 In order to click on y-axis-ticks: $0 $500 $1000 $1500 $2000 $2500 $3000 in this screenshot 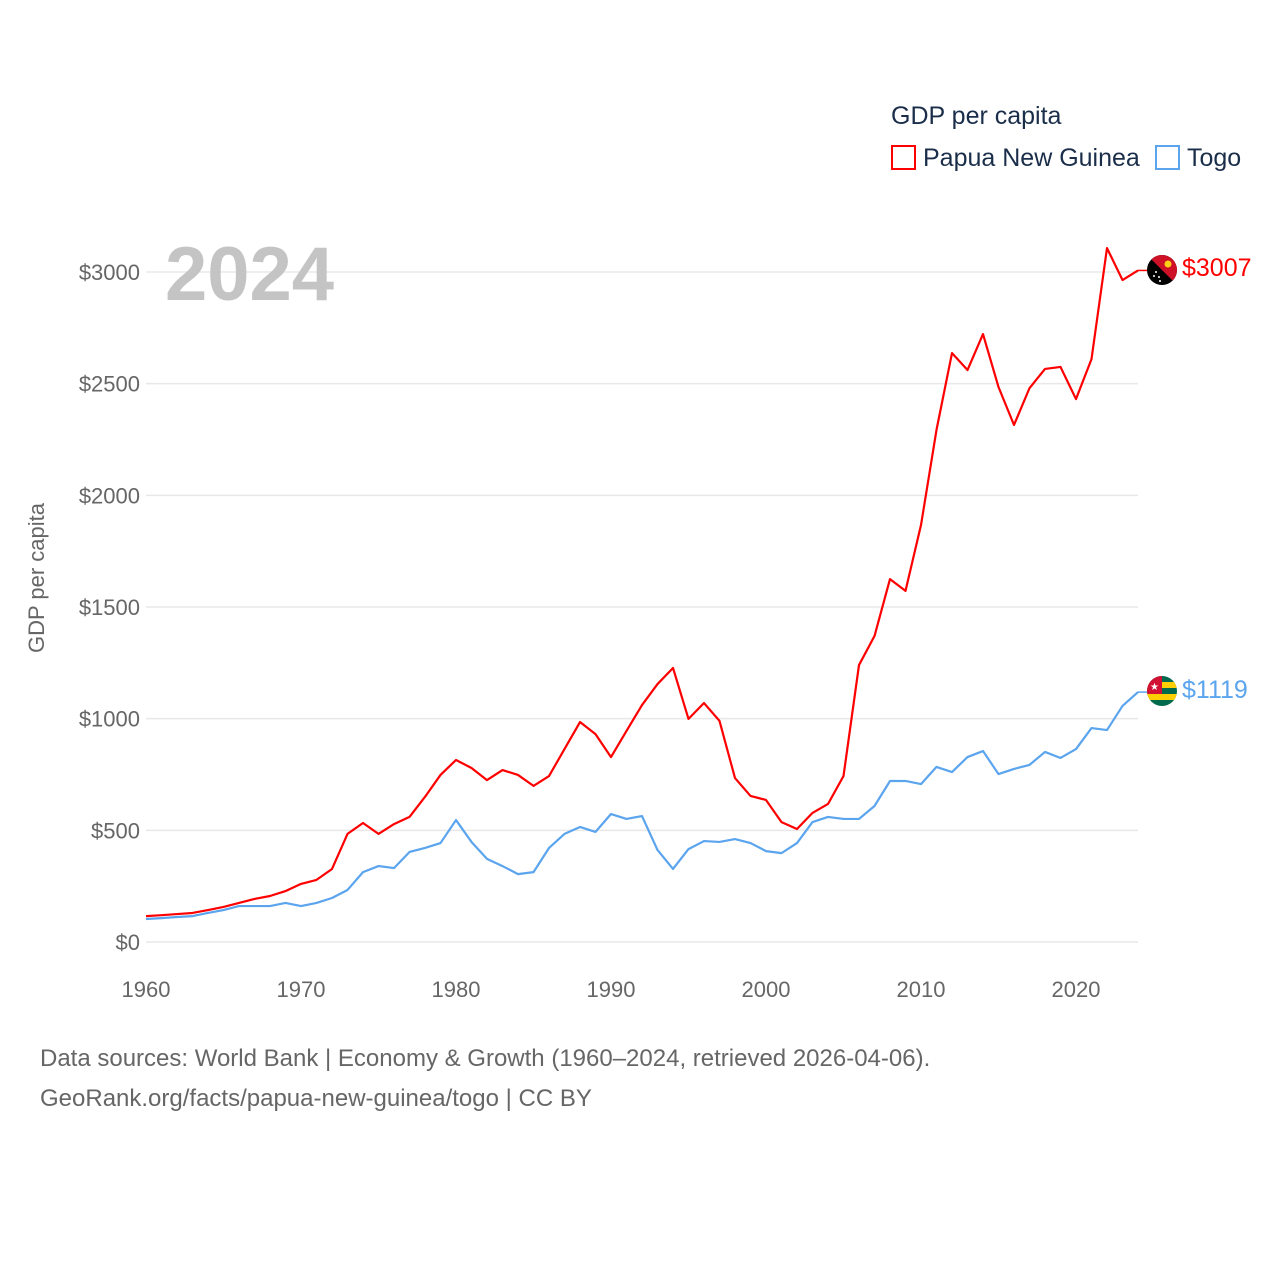, I will do `click(109, 607)`.